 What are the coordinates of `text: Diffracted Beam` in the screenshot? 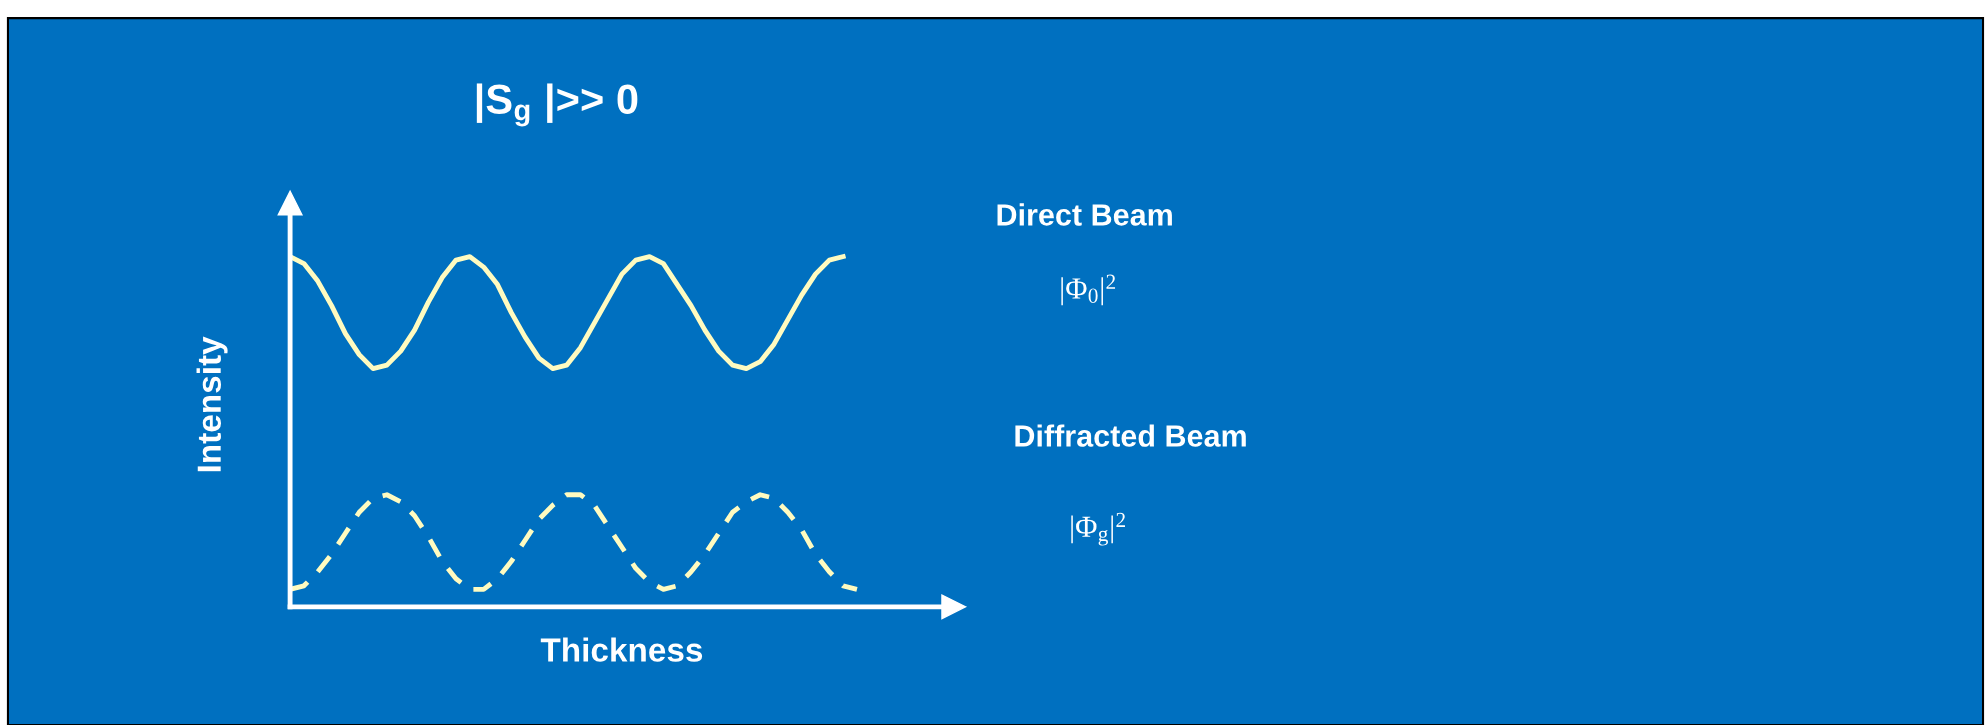 It's located at (1130, 435).